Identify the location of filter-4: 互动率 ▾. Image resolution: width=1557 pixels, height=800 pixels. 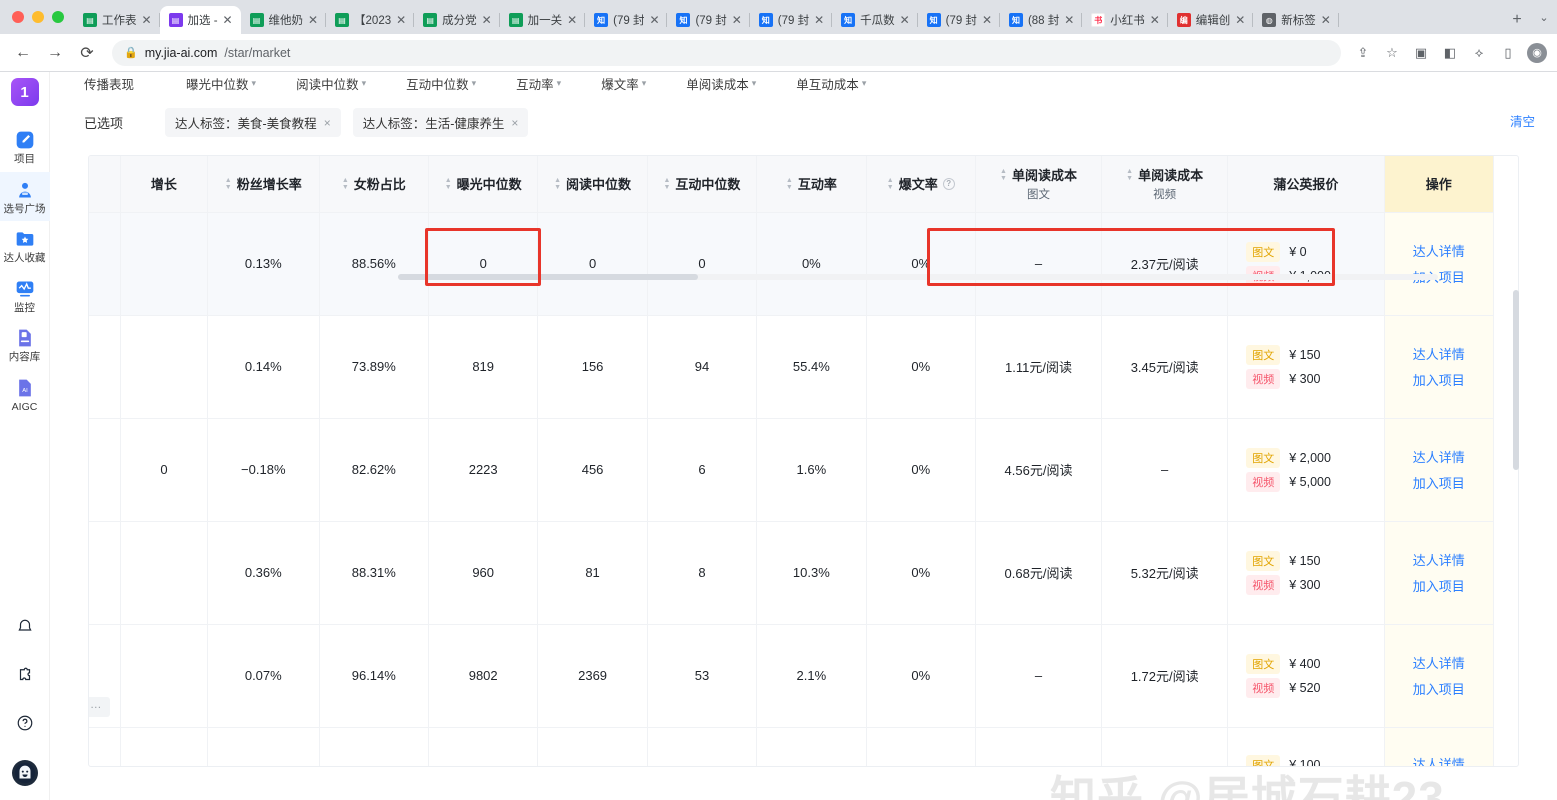
(538, 83).